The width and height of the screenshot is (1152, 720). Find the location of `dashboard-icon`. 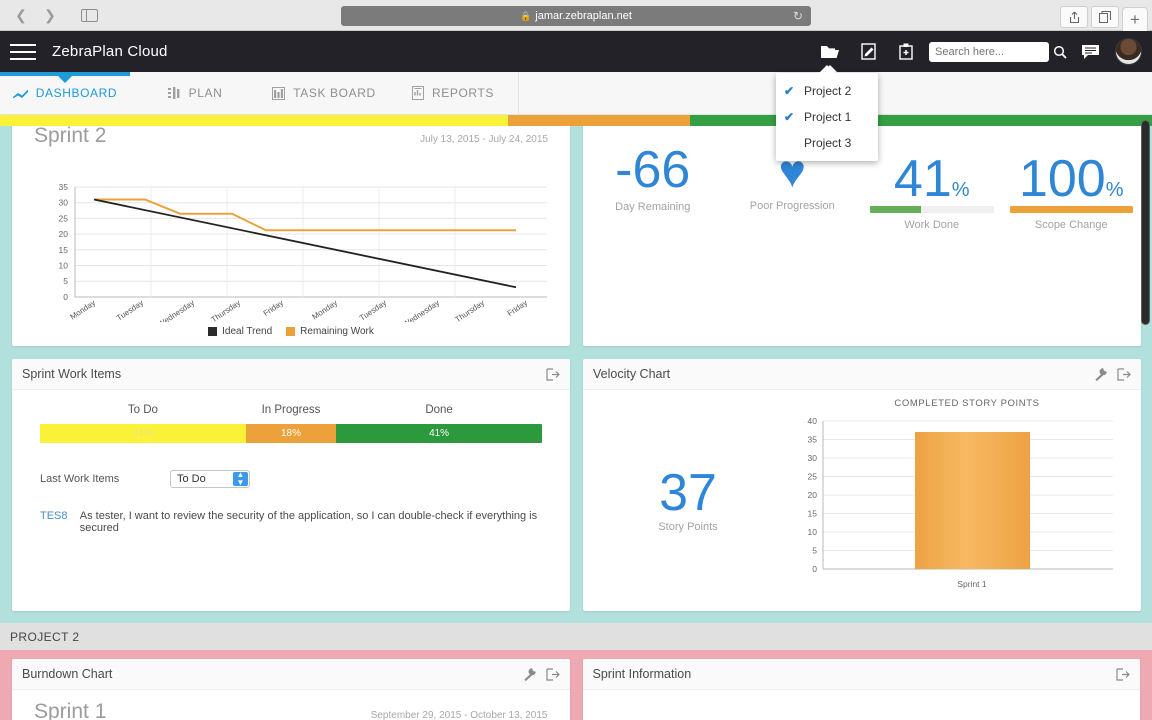

dashboard-icon is located at coordinates (20, 93).